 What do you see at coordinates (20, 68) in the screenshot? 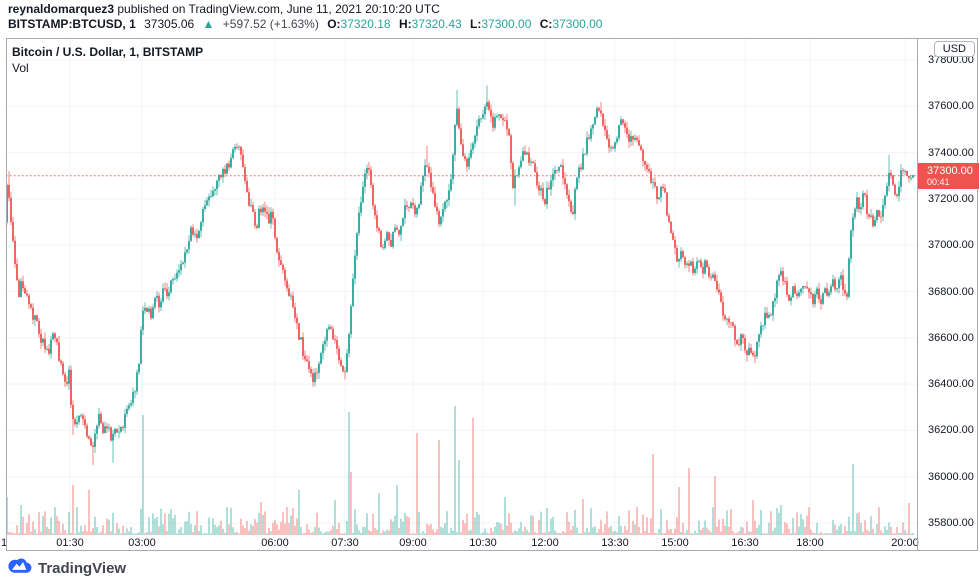
I see `legend-volume-label: Vol` at bounding box center [20, 68].